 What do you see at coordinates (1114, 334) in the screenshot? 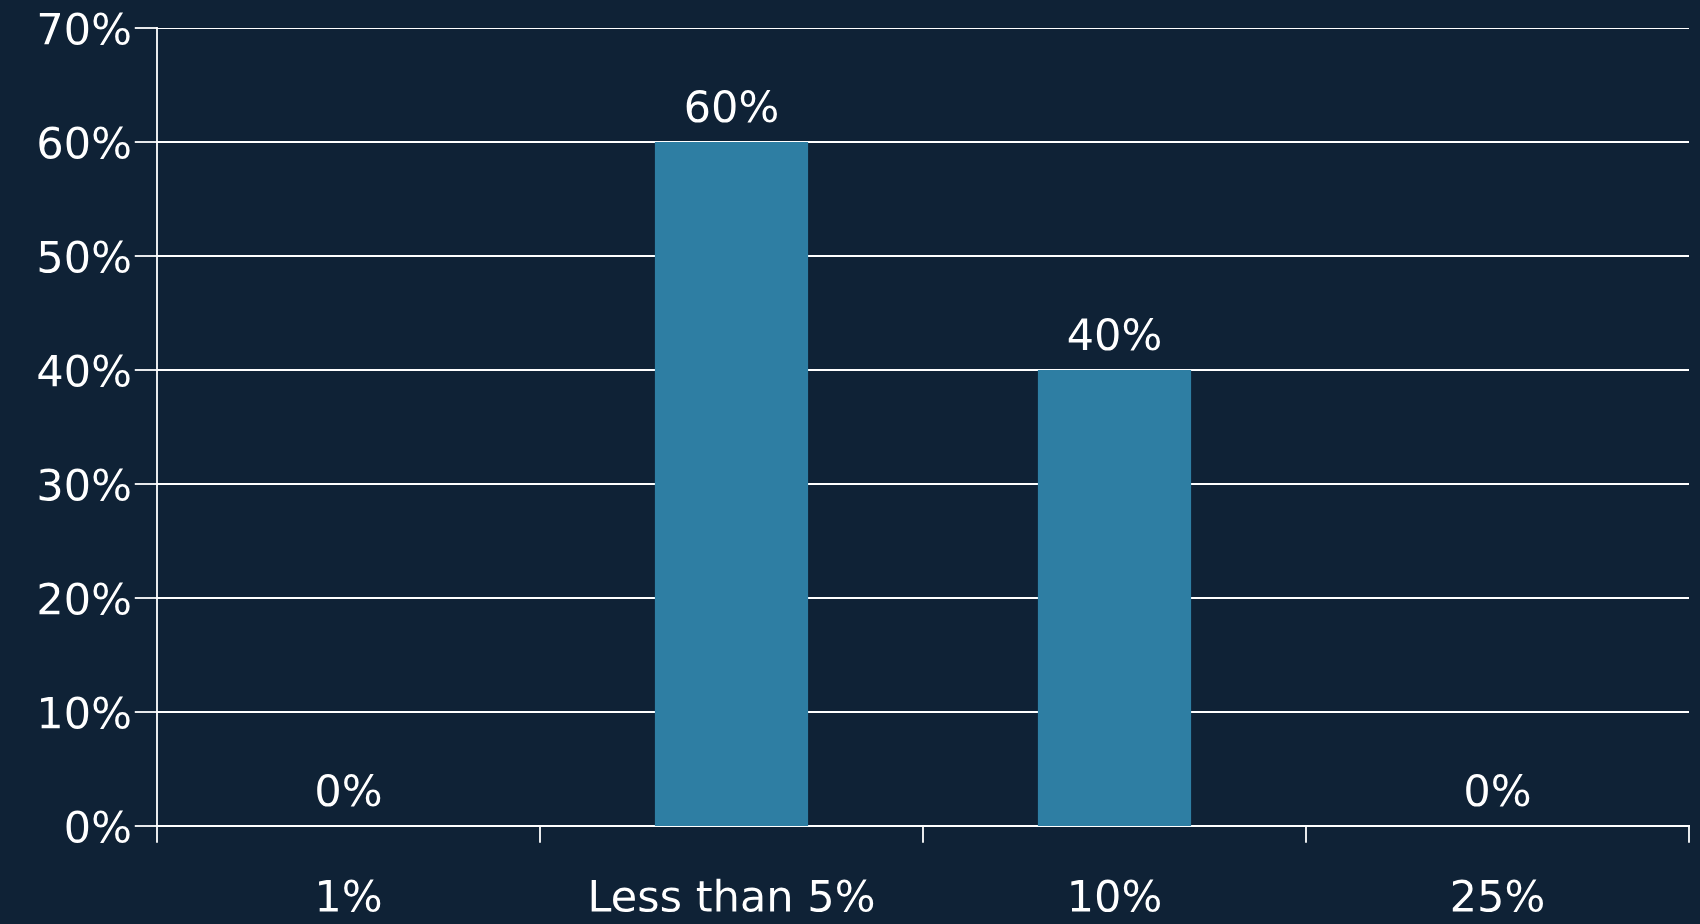
I see `data-label: 40%` at bounding box center [1114, 334].